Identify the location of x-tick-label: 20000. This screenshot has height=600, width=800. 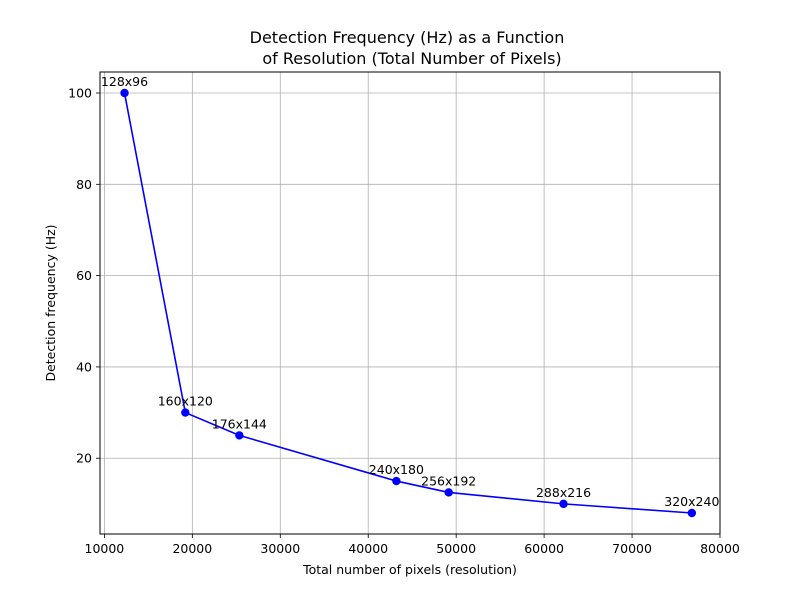
(192, 548).